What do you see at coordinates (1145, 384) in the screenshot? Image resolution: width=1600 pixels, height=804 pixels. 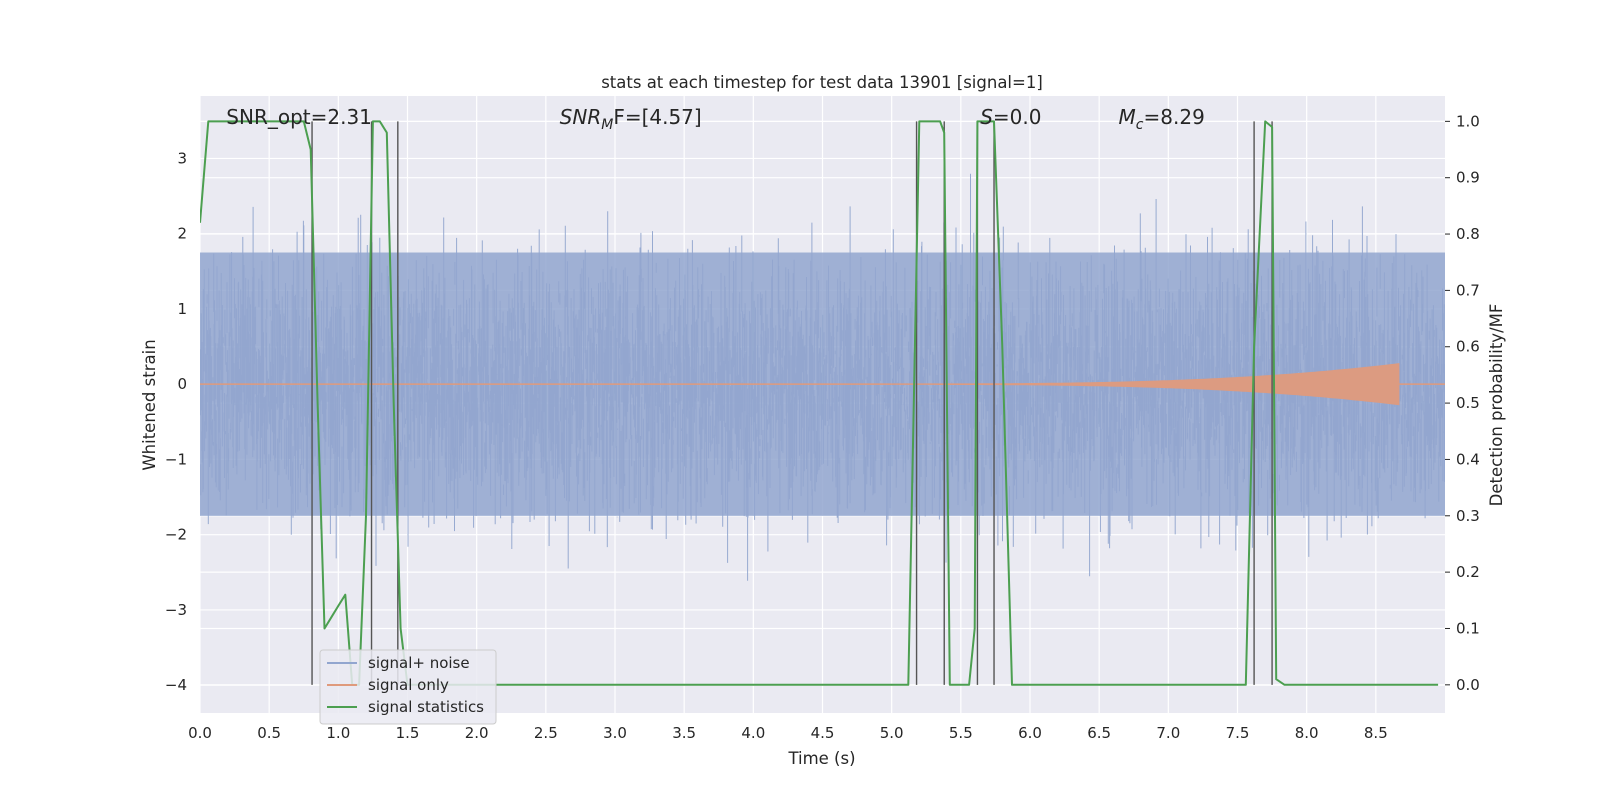 I see `signal-chirp` at bounding box center [1145, 384].